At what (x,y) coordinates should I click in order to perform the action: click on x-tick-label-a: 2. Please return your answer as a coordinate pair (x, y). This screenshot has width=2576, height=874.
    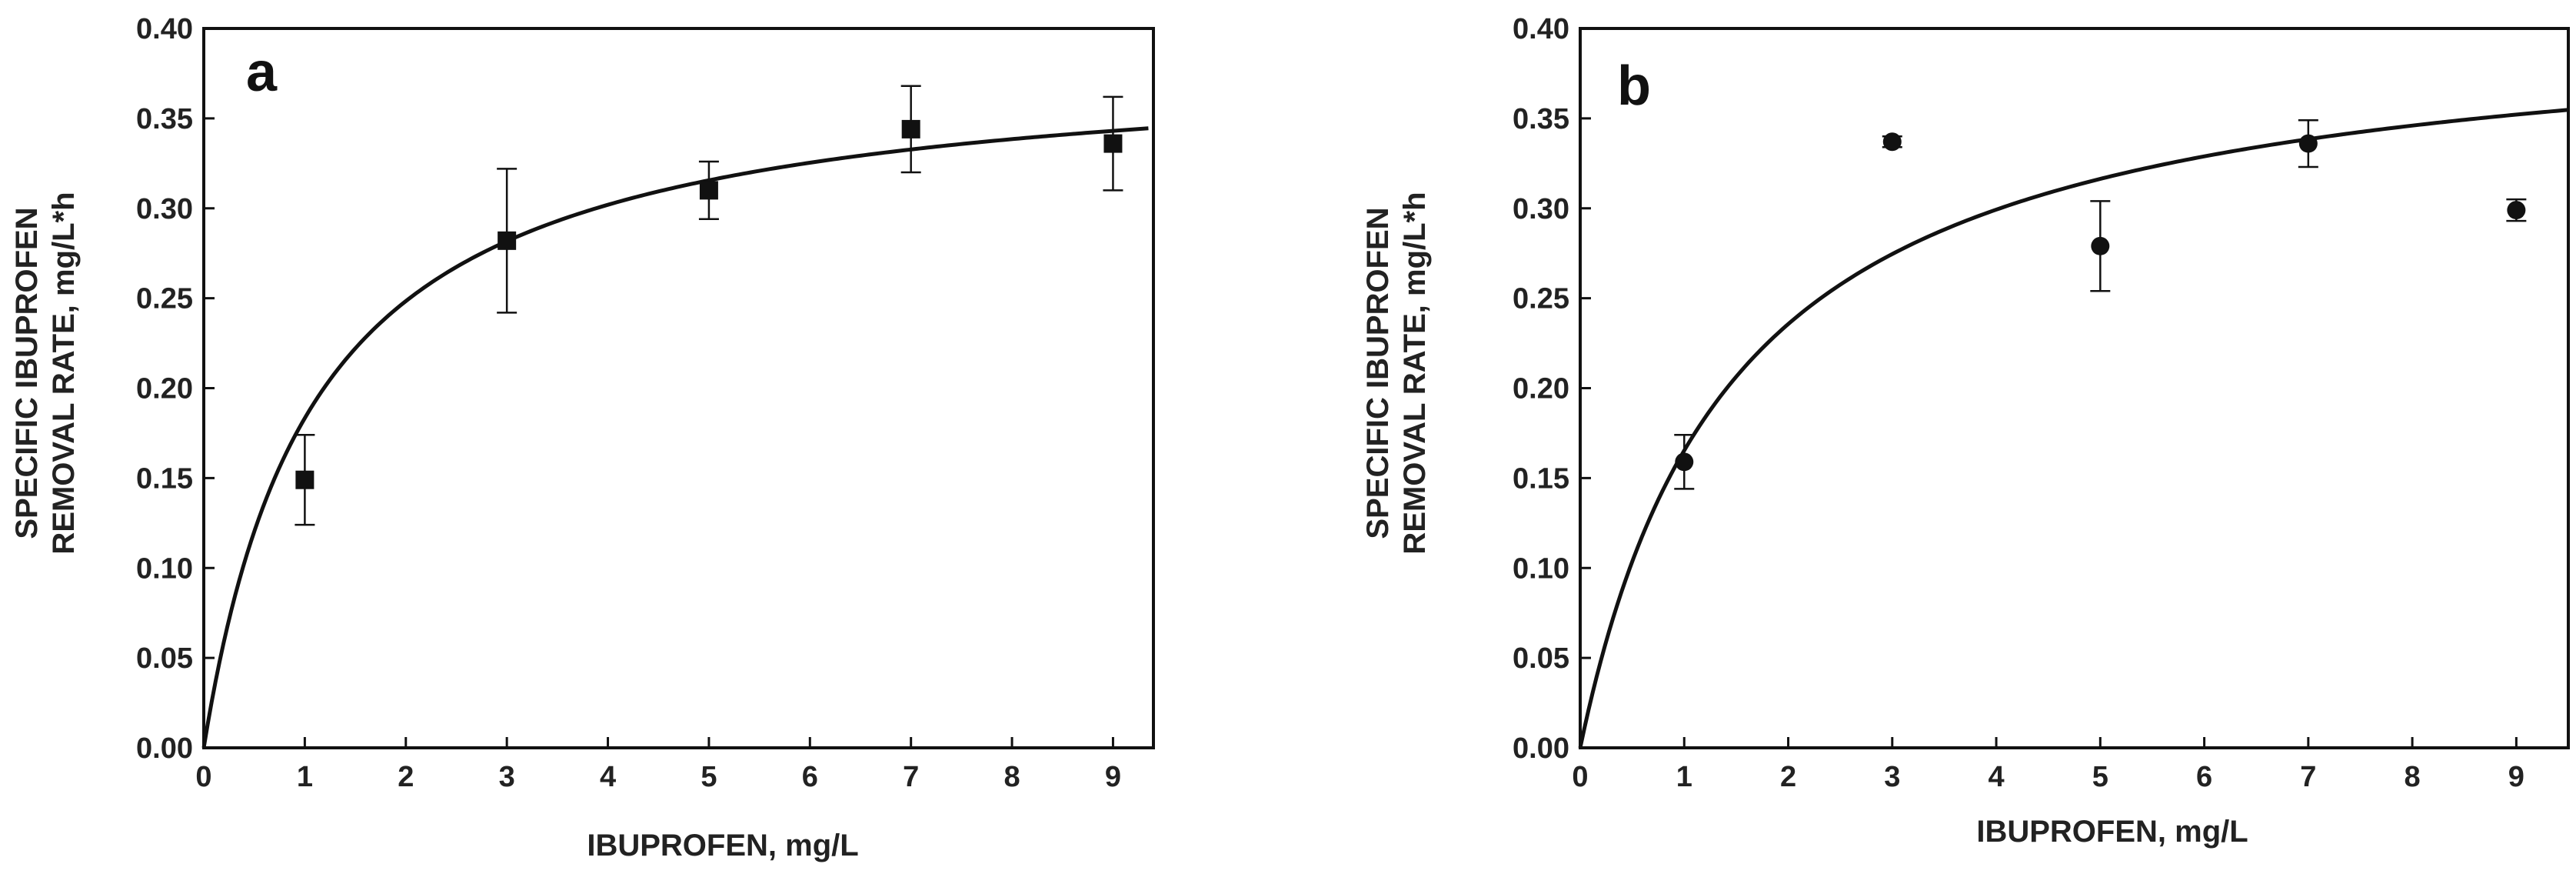
    Looking at the image, I should click on (406, 777).